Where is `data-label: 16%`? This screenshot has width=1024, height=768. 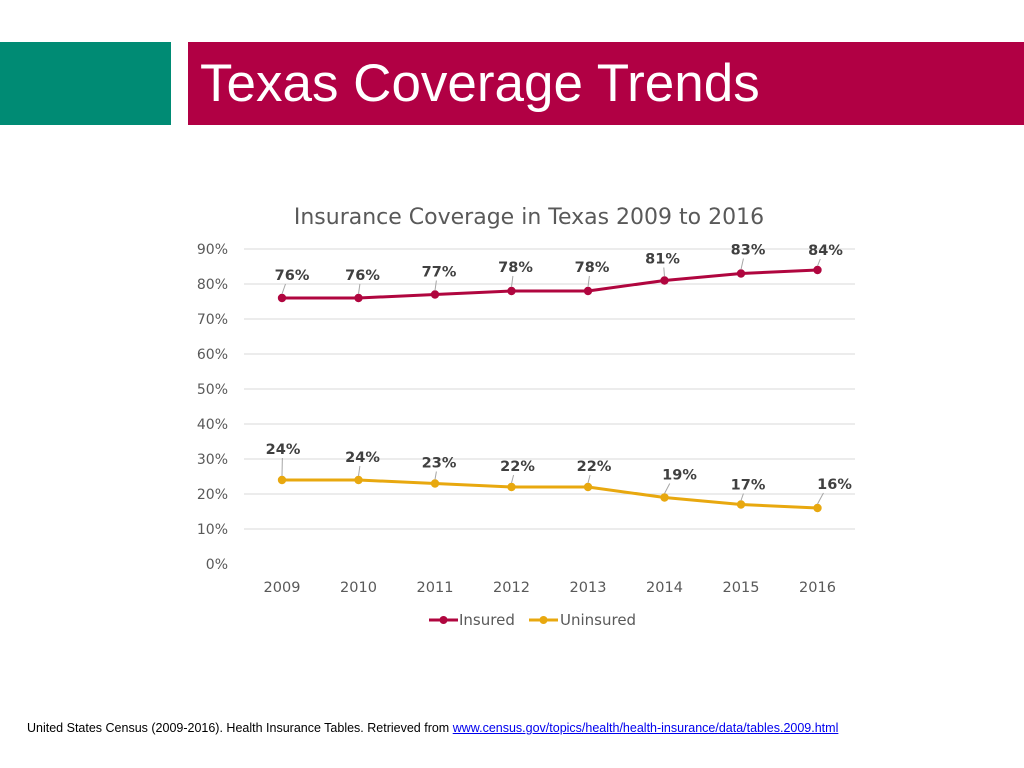
data-label: 16% is located at coordinates (834, 485).